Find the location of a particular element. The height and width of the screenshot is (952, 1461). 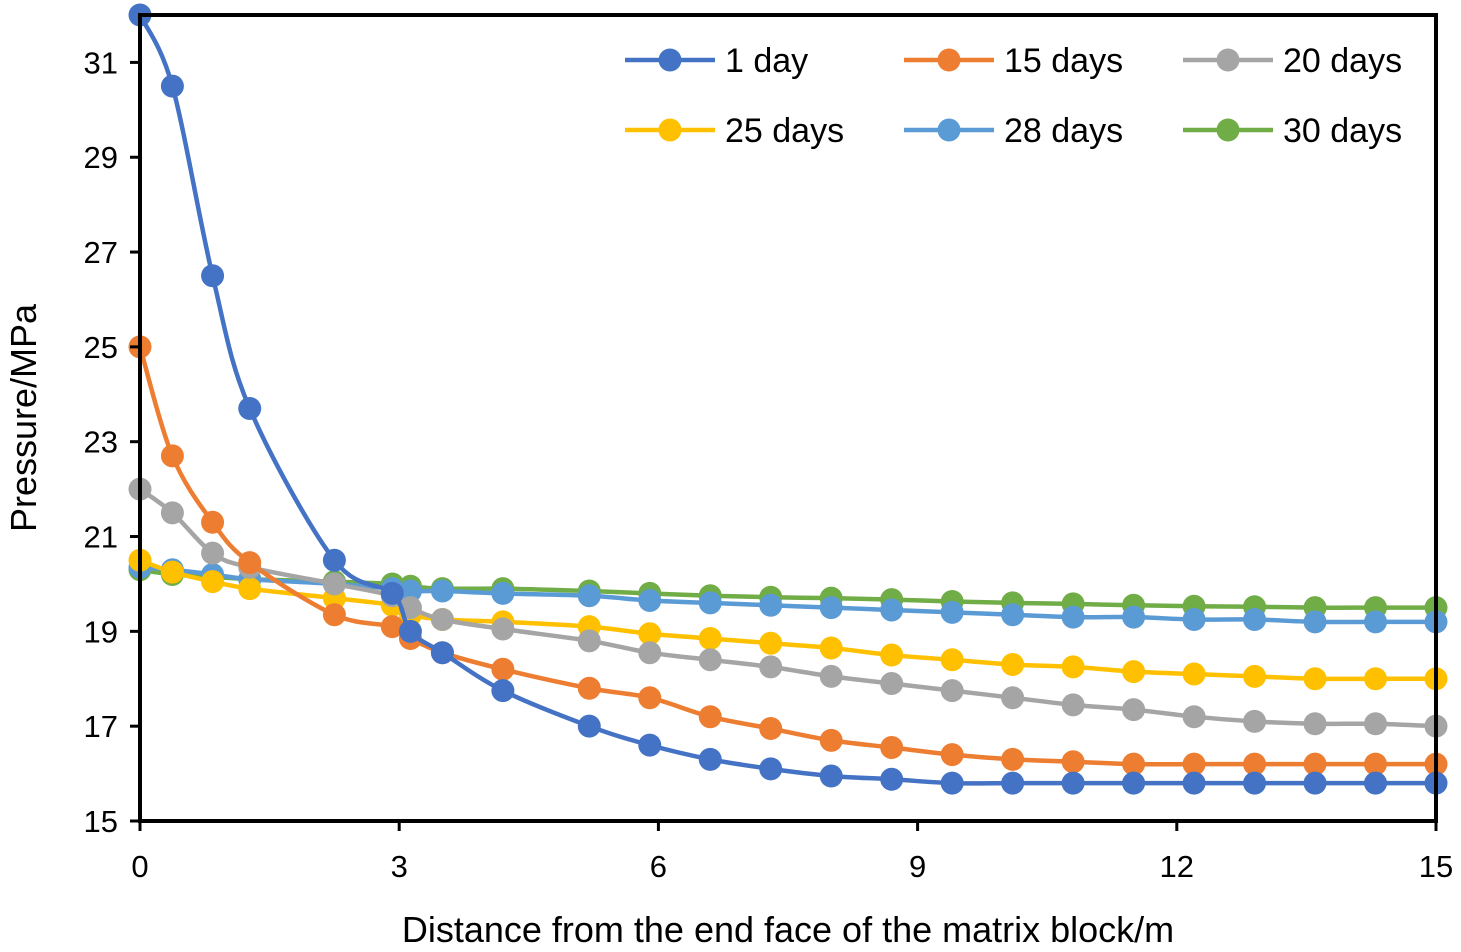

legend-entry: 20 days is located at coordinates (1292, 61).